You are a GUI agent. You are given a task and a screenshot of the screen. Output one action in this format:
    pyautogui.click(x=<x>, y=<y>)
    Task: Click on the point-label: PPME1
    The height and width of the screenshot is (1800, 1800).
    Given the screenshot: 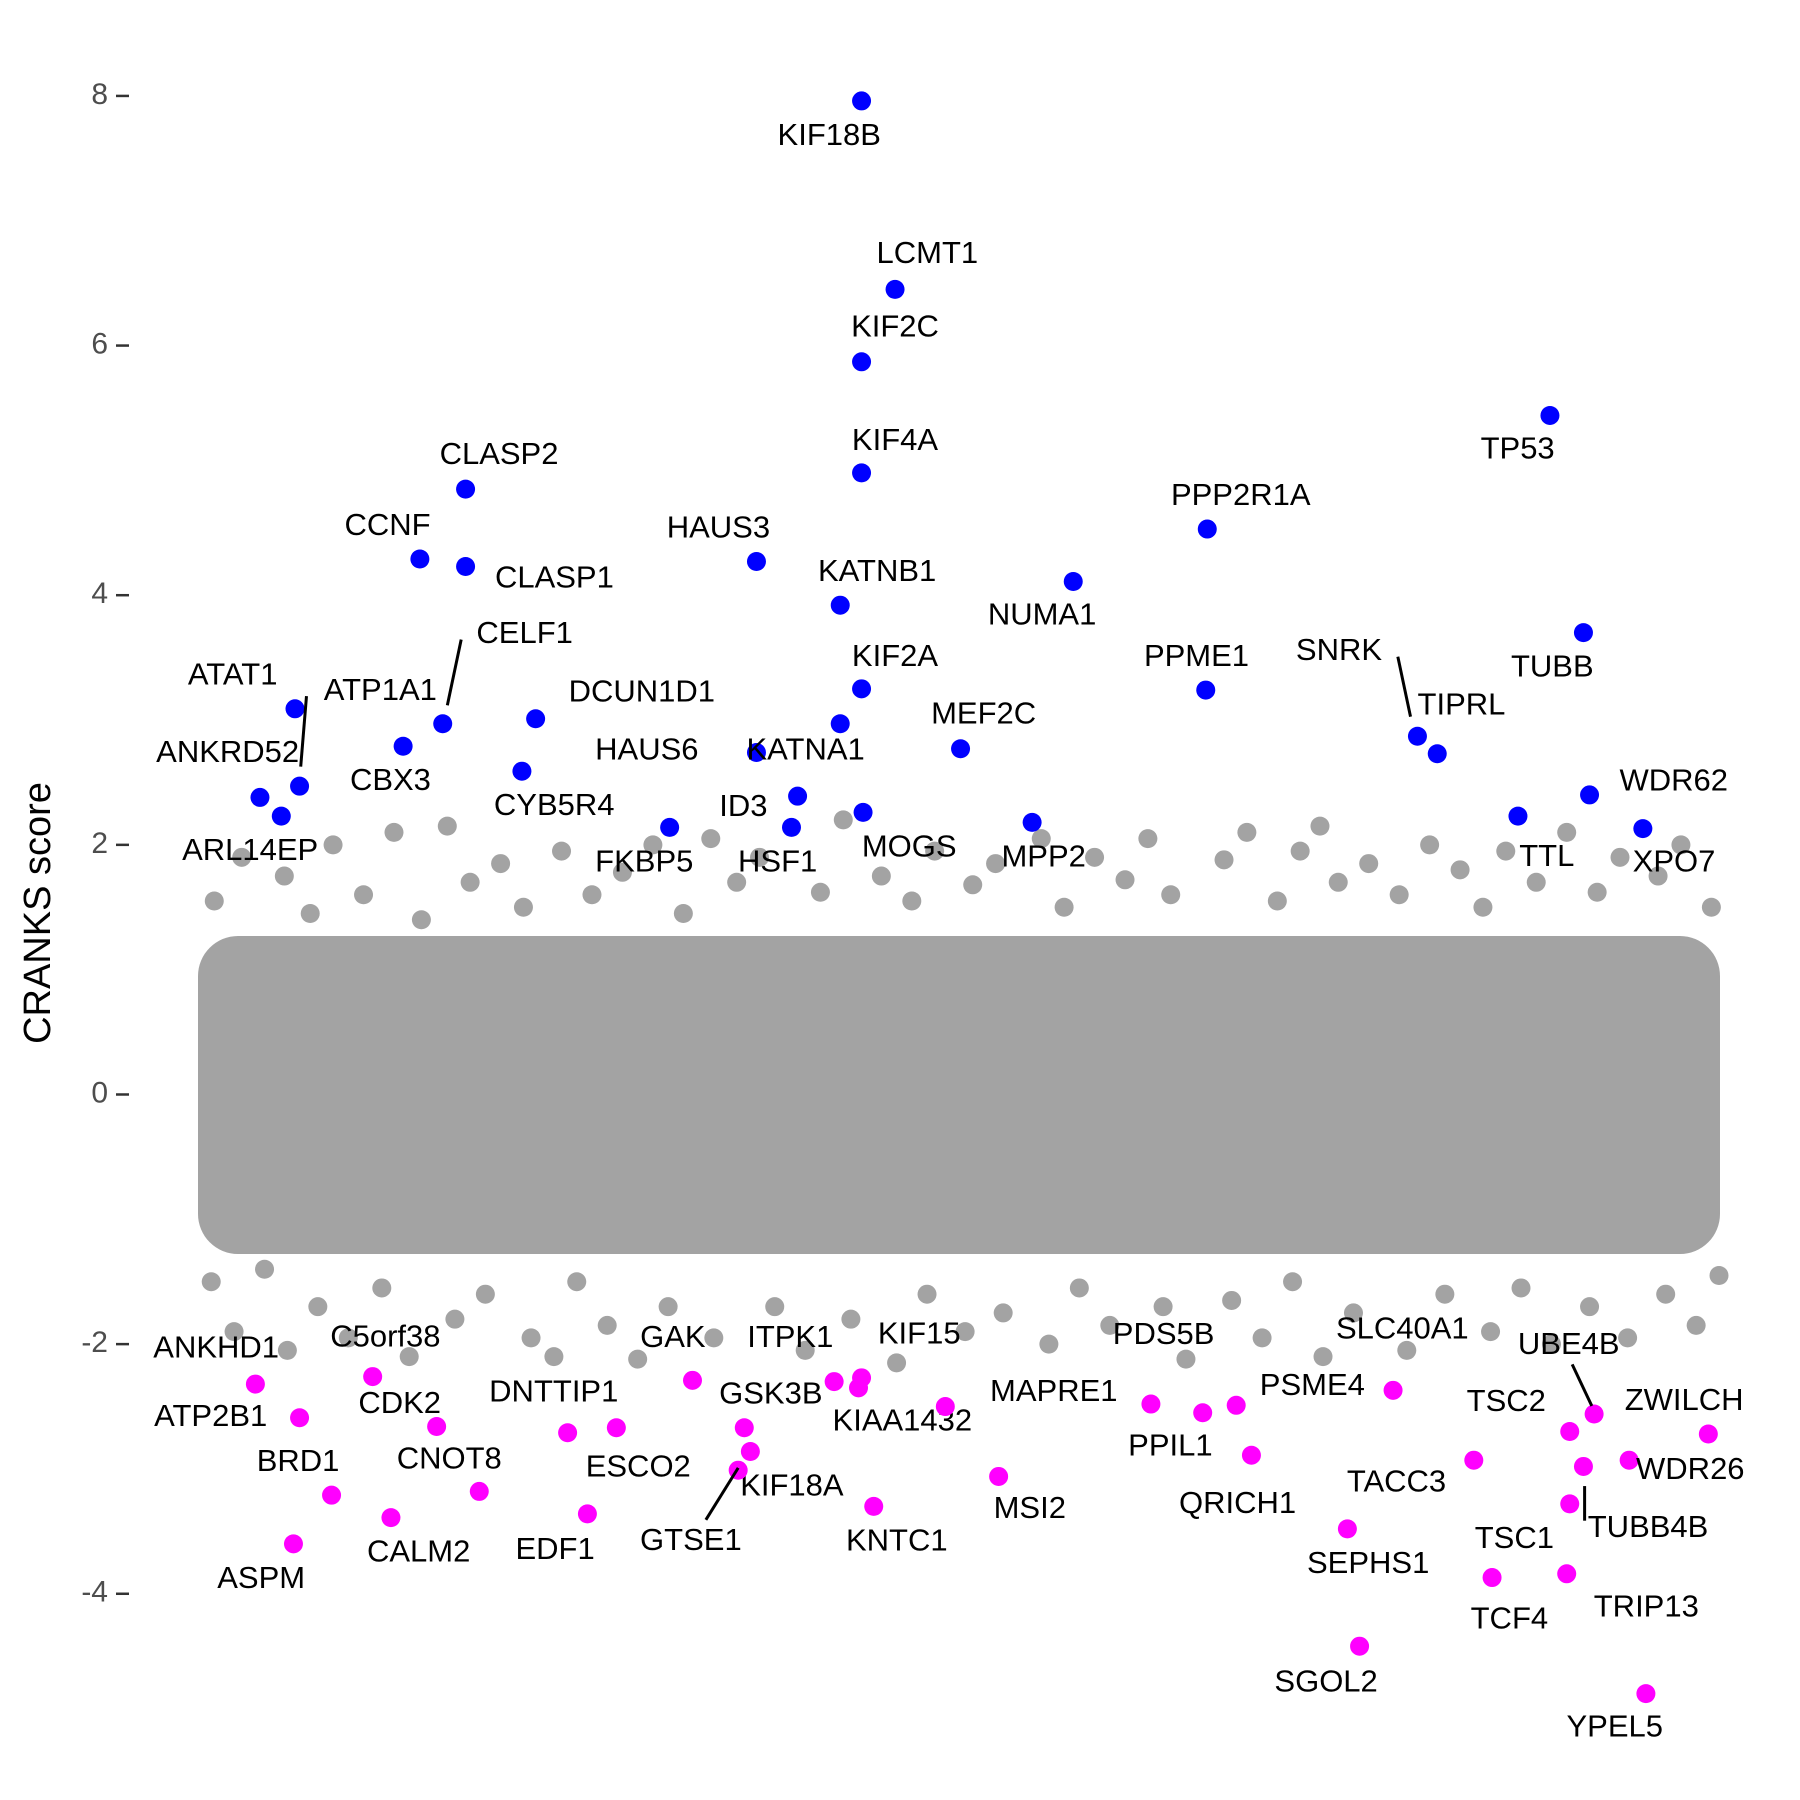 What is the action you would take?
    pyautogui.click(x=1196, y=655)
    